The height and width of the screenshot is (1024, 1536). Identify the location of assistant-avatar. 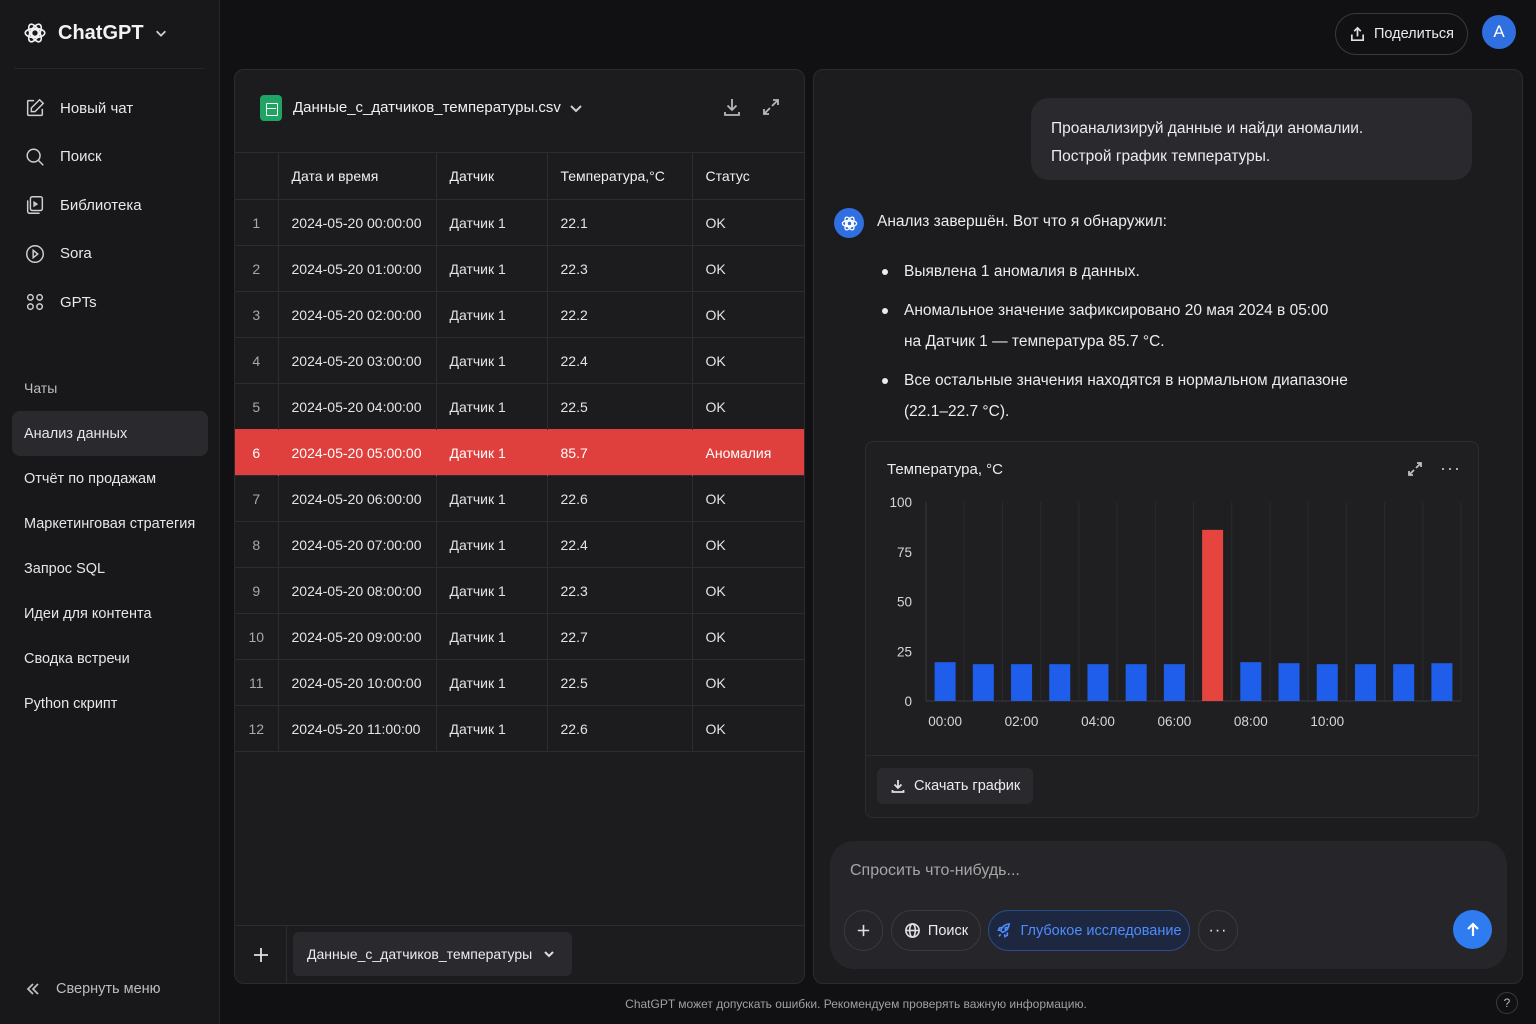
(849, 223).